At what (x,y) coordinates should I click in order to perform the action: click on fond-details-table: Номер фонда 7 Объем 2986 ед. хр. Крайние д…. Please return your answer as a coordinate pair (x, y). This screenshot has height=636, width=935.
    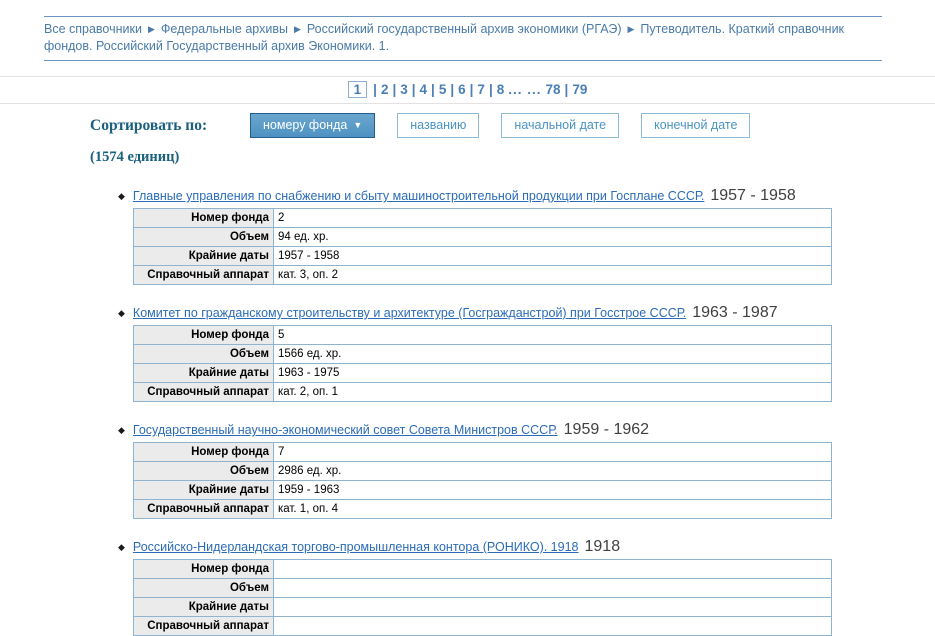
    Looking at the image, I should click on (482, 480).